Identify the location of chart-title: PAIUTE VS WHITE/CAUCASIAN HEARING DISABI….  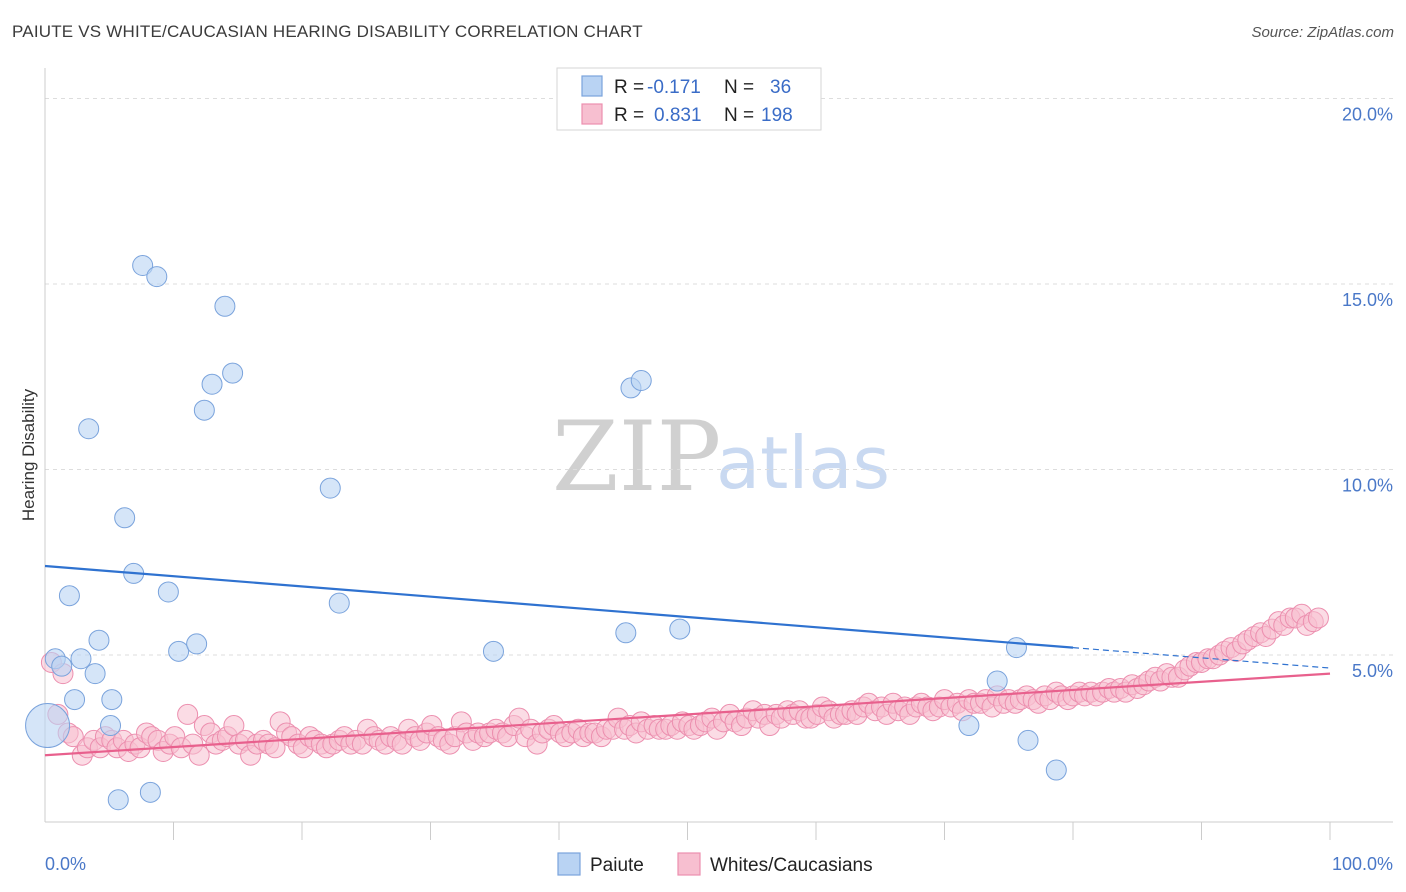
(327, 31).